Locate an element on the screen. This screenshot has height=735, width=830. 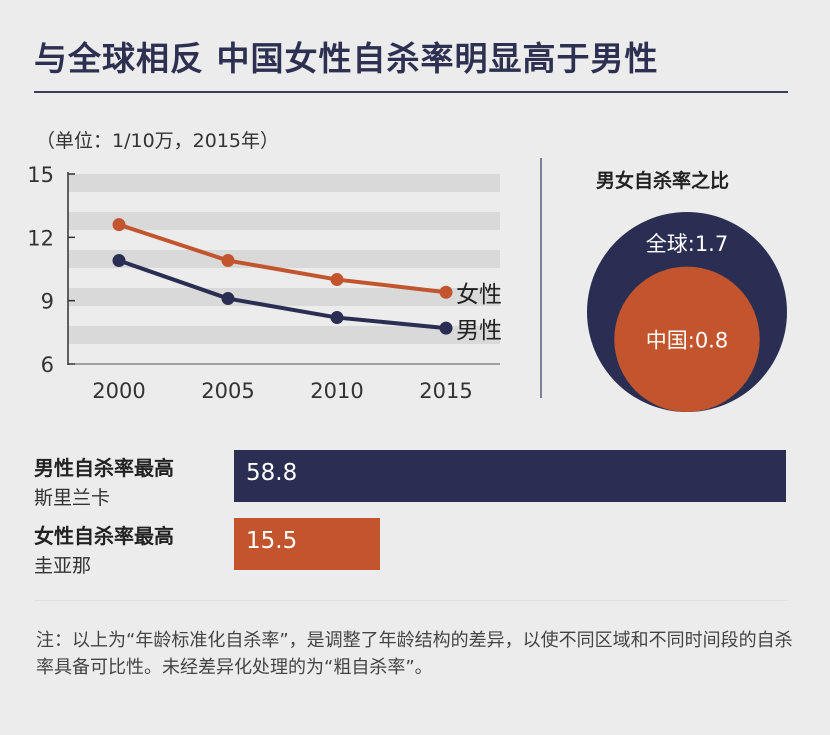
bar-value-label: 15.5 is located at coordinates (272, 541).